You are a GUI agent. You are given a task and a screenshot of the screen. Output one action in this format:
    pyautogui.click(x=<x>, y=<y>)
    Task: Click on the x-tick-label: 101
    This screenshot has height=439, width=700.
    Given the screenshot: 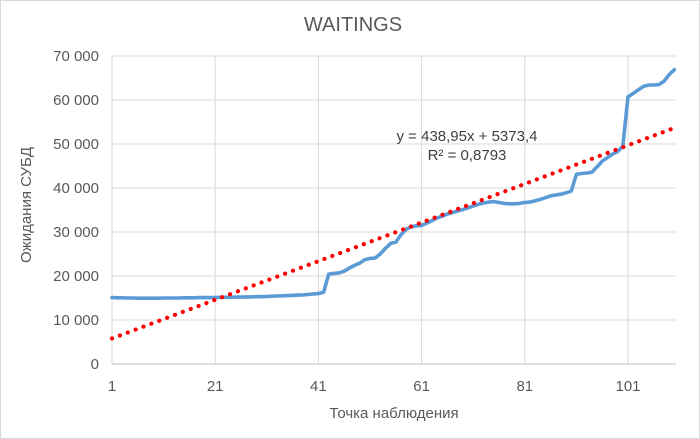 What is the action you would take?
    pyautogui.click(x=627, y=386)
    